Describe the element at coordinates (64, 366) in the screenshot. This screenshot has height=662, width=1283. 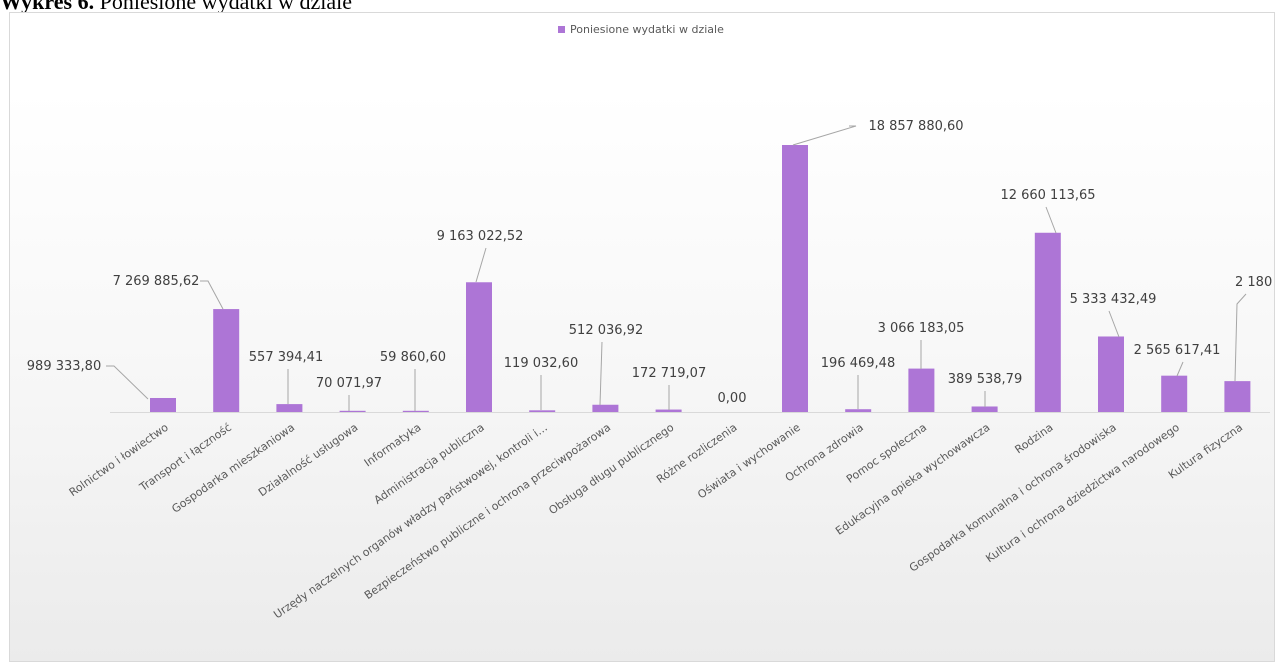
I see `data-label: 989 333,80` at that location.